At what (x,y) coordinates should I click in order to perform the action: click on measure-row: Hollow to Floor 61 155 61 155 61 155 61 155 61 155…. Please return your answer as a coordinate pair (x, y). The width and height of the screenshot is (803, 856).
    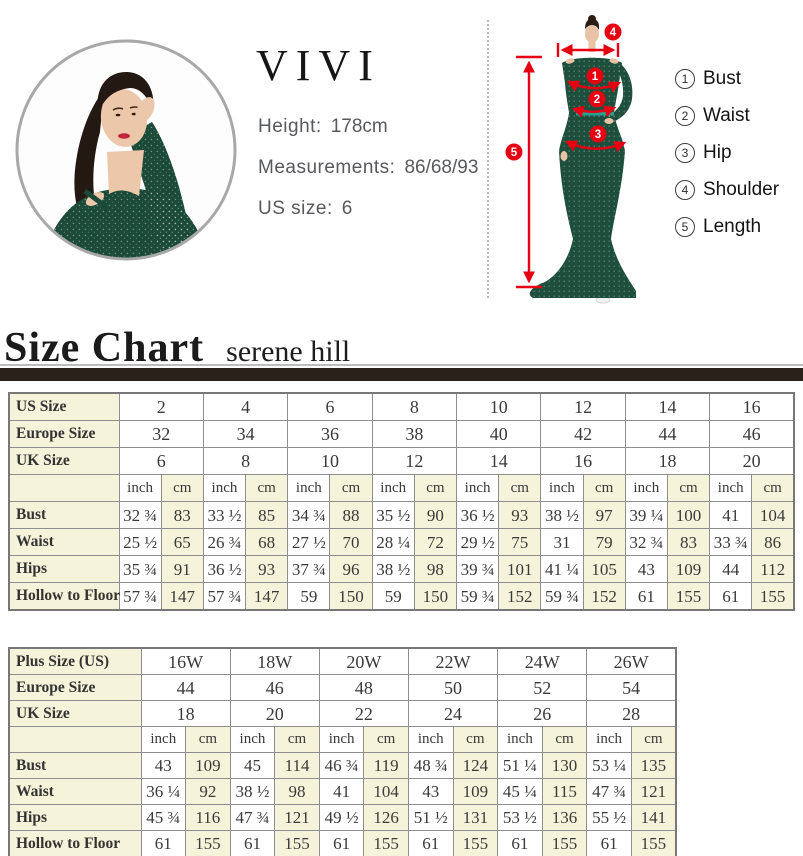
    Looking at the image, I should click on (342, 843).